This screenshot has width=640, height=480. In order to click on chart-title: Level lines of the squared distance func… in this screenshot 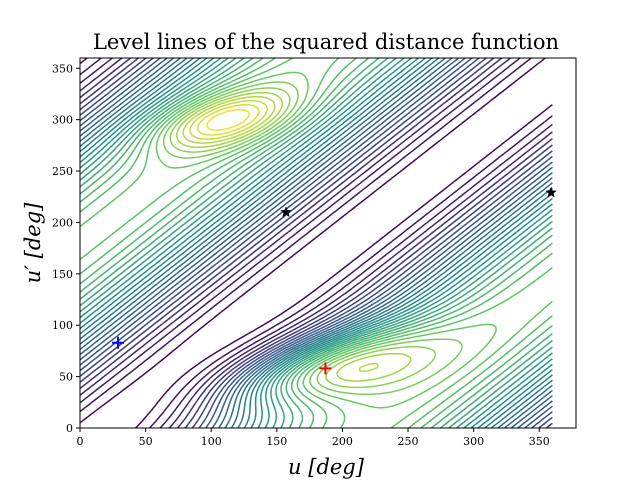, I will do `click(326, 42)`.